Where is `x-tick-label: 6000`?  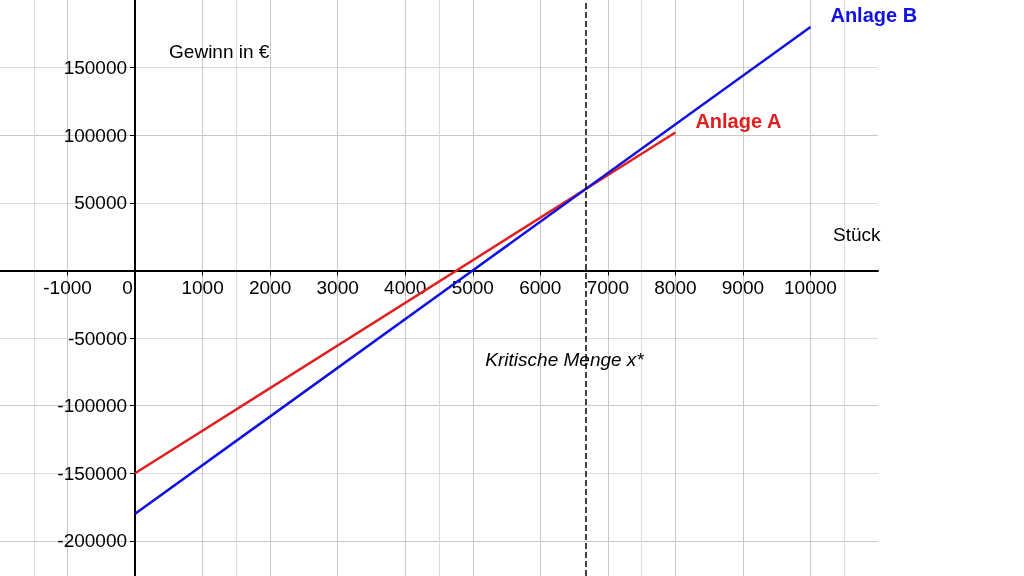 x-tick-label: 6000 is located at coordinates (540, 288).